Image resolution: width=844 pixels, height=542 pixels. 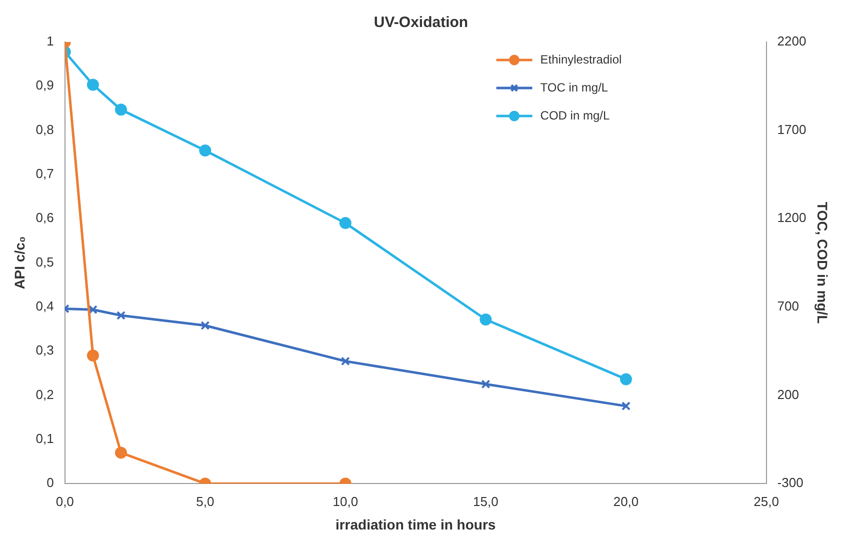 What do you see at coordinates (19, 263) in the screenshot?
I see `y-axis-title: API c/c₀` at bounding box center [19, 263].